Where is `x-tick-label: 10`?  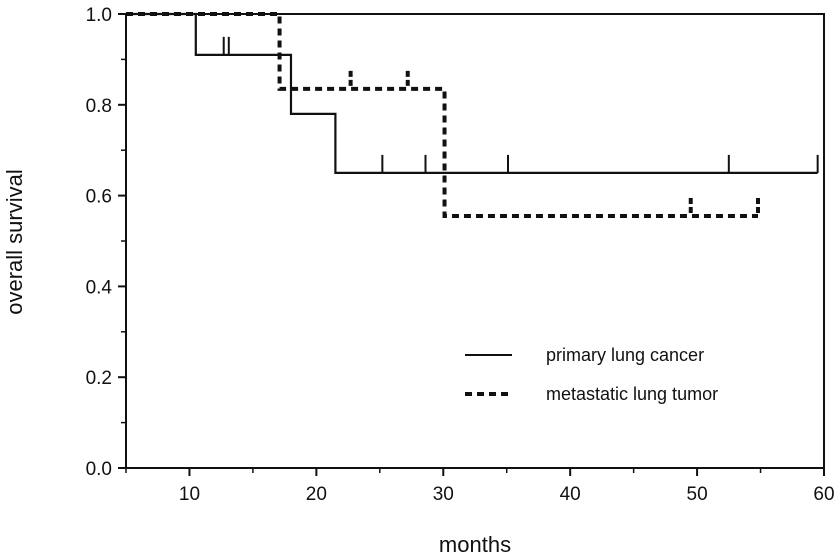
x-tick-label: 10 is located at coordinates (189, 494).